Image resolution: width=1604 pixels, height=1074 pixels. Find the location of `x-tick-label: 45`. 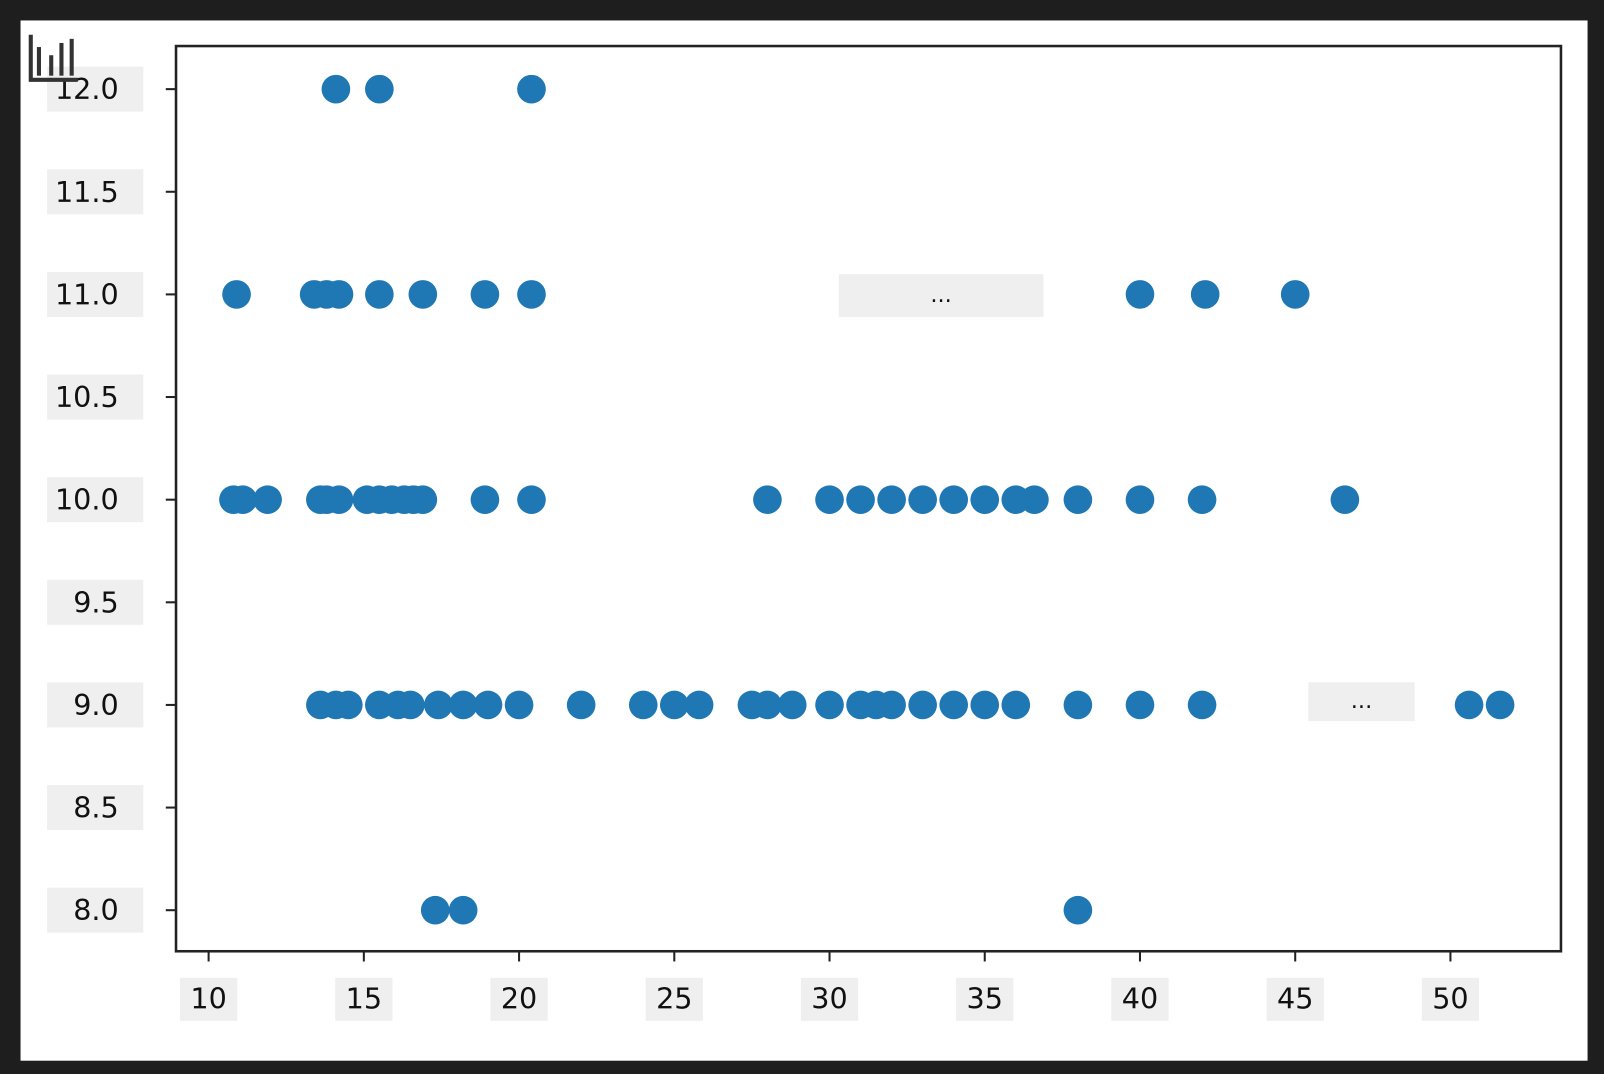

x-tick-label: 45 is located at coordinates (1295, 998).